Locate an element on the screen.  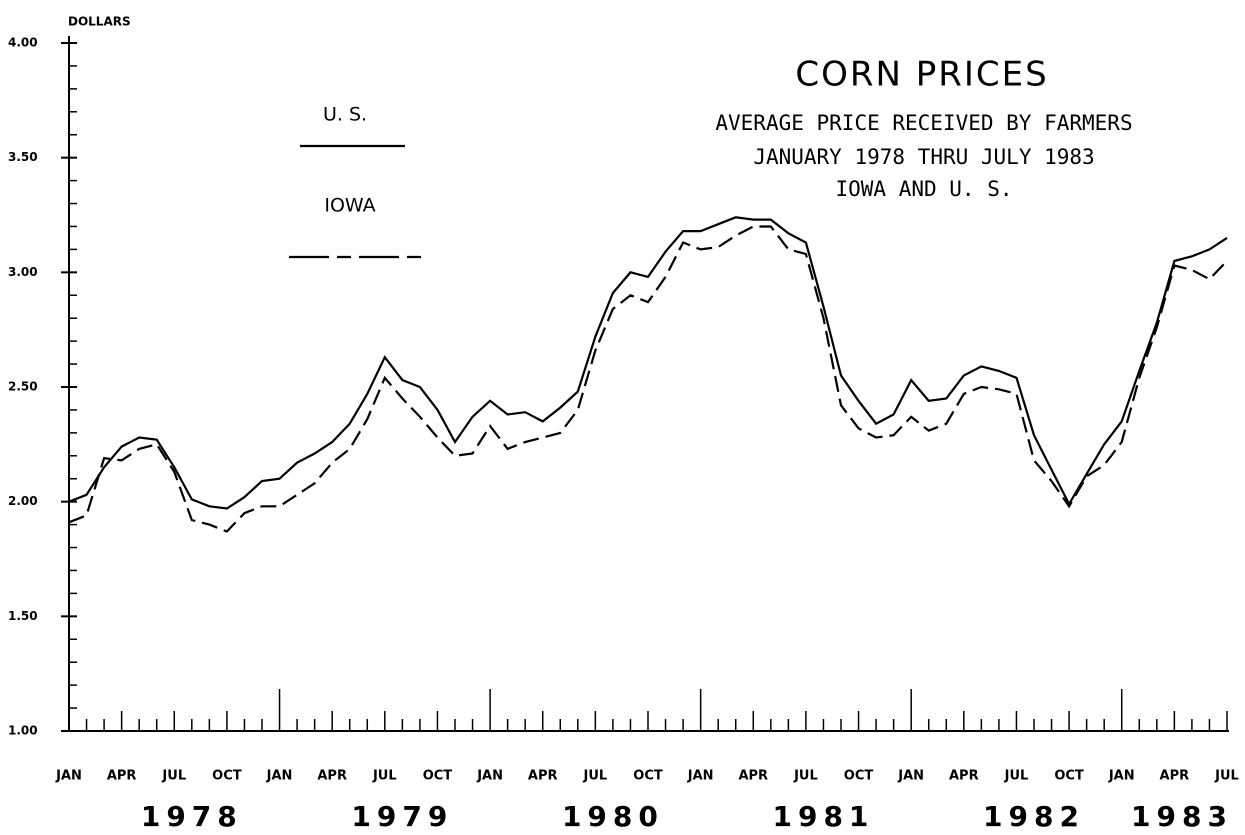
subtitle: JANUARY 1978 THRU JULY 1983 is located at coordinates (923, 157).